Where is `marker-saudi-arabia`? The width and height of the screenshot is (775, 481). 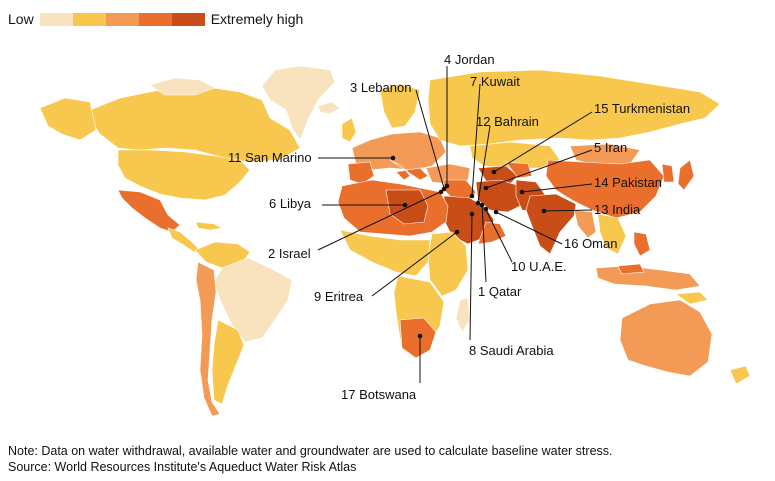
marker-saudi-arabia is located at coordinates (472, 214).